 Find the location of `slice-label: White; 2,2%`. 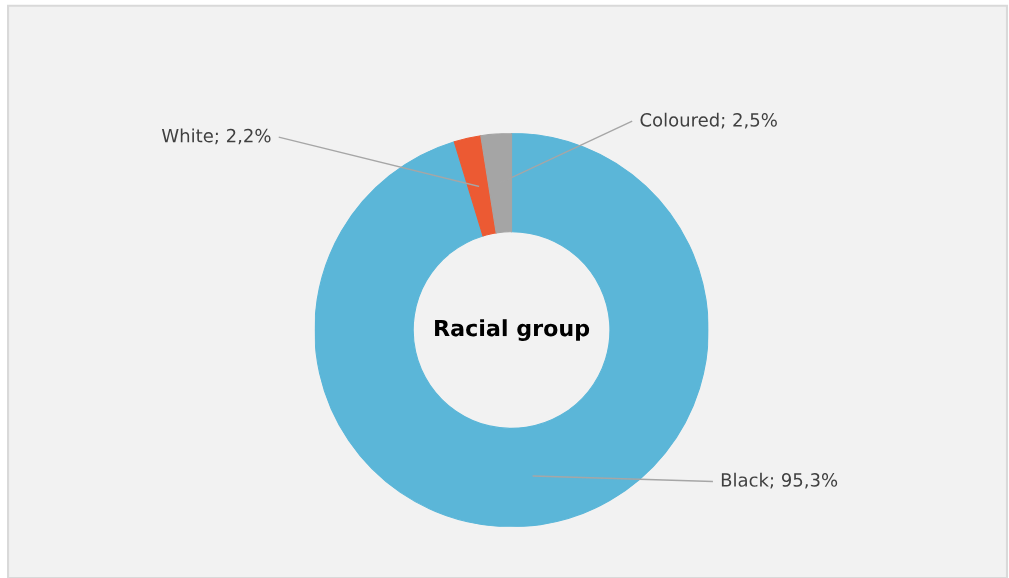

slice-label: White; 2,2% is located at coordinates (216, 136).